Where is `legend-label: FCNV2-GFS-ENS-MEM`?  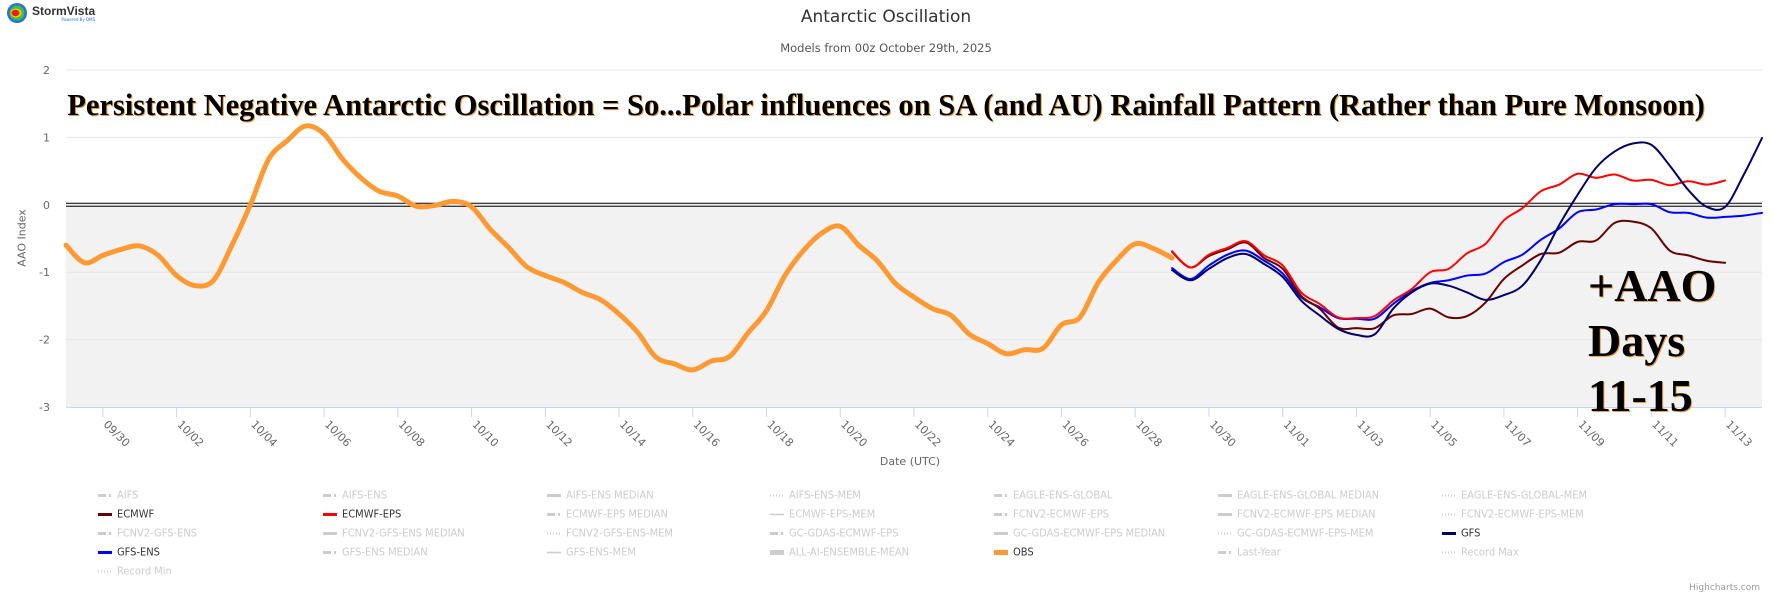
legend-label: FCNV2-GFS-ENS-MEM is located at coordinates (619, 533).